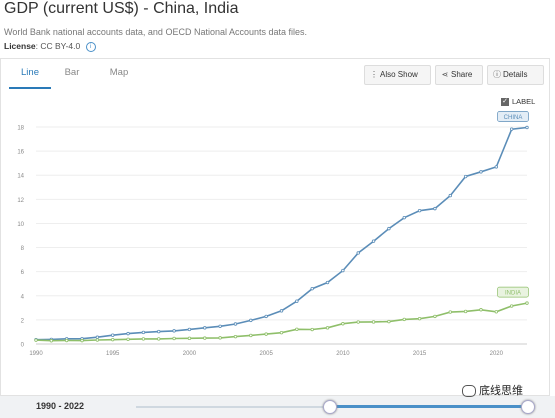 This screenshot has height=418, width=555. Describe the element at coordinates (23, 321) in the screenshot. I see `y-tick-label: 2` at that location.